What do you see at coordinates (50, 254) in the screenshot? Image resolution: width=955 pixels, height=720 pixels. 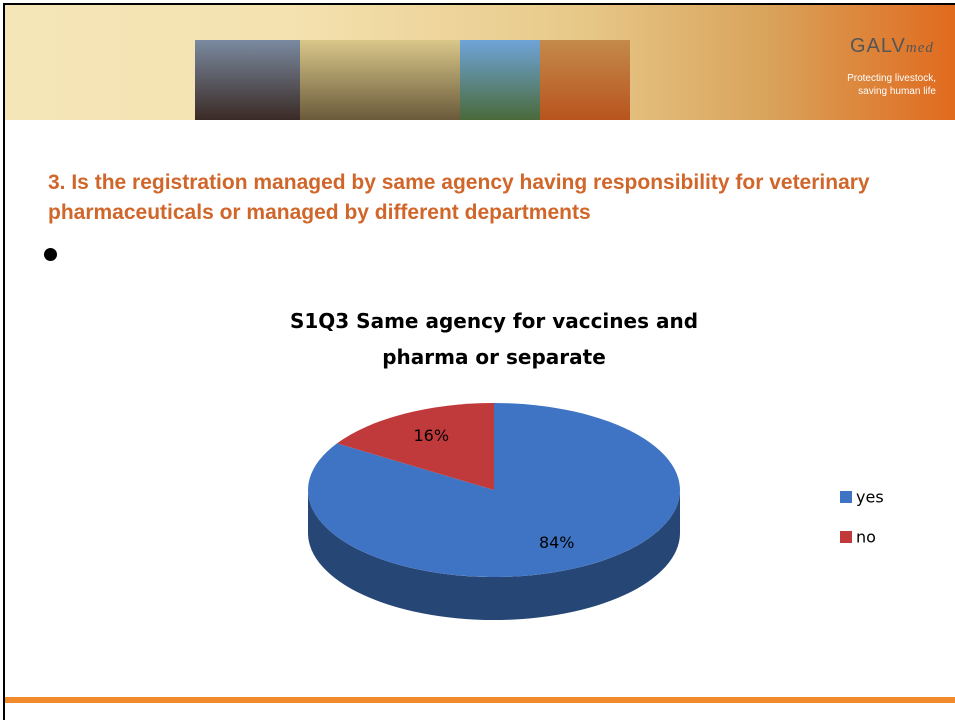 I see `bullet` at bounding box center [50, 254].